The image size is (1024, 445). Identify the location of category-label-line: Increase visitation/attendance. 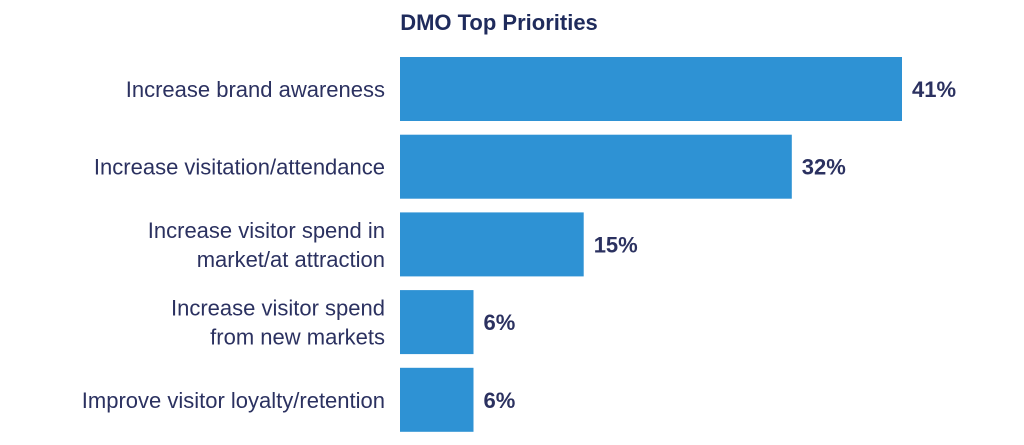
(239, 167).